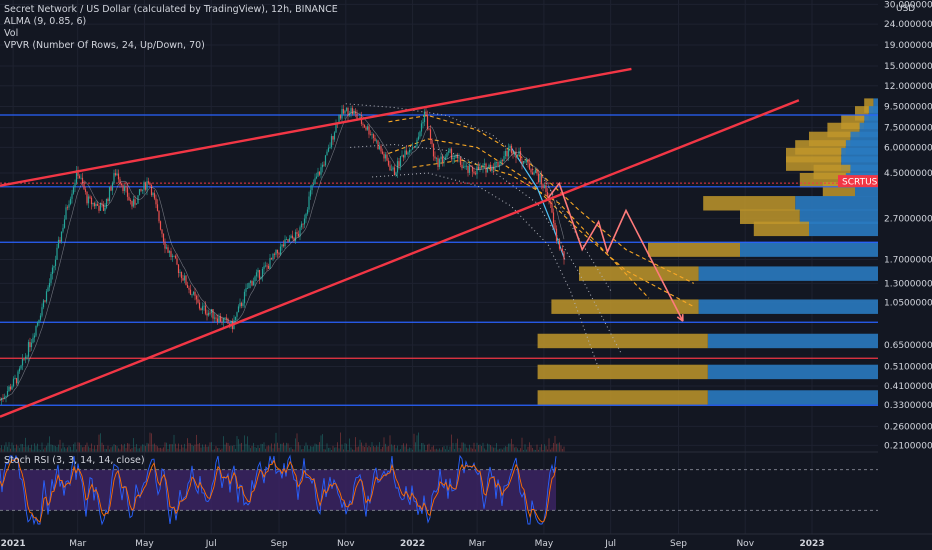 This screenshot has height=550, width=932. I want to click on projection-arrowhead, so click(680, 318).